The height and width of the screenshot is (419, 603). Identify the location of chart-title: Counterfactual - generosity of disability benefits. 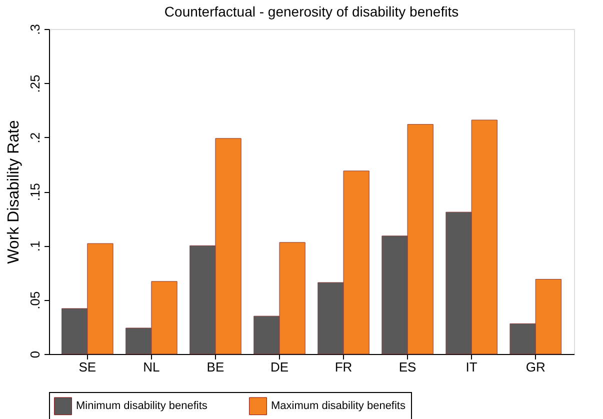
(311, 12).